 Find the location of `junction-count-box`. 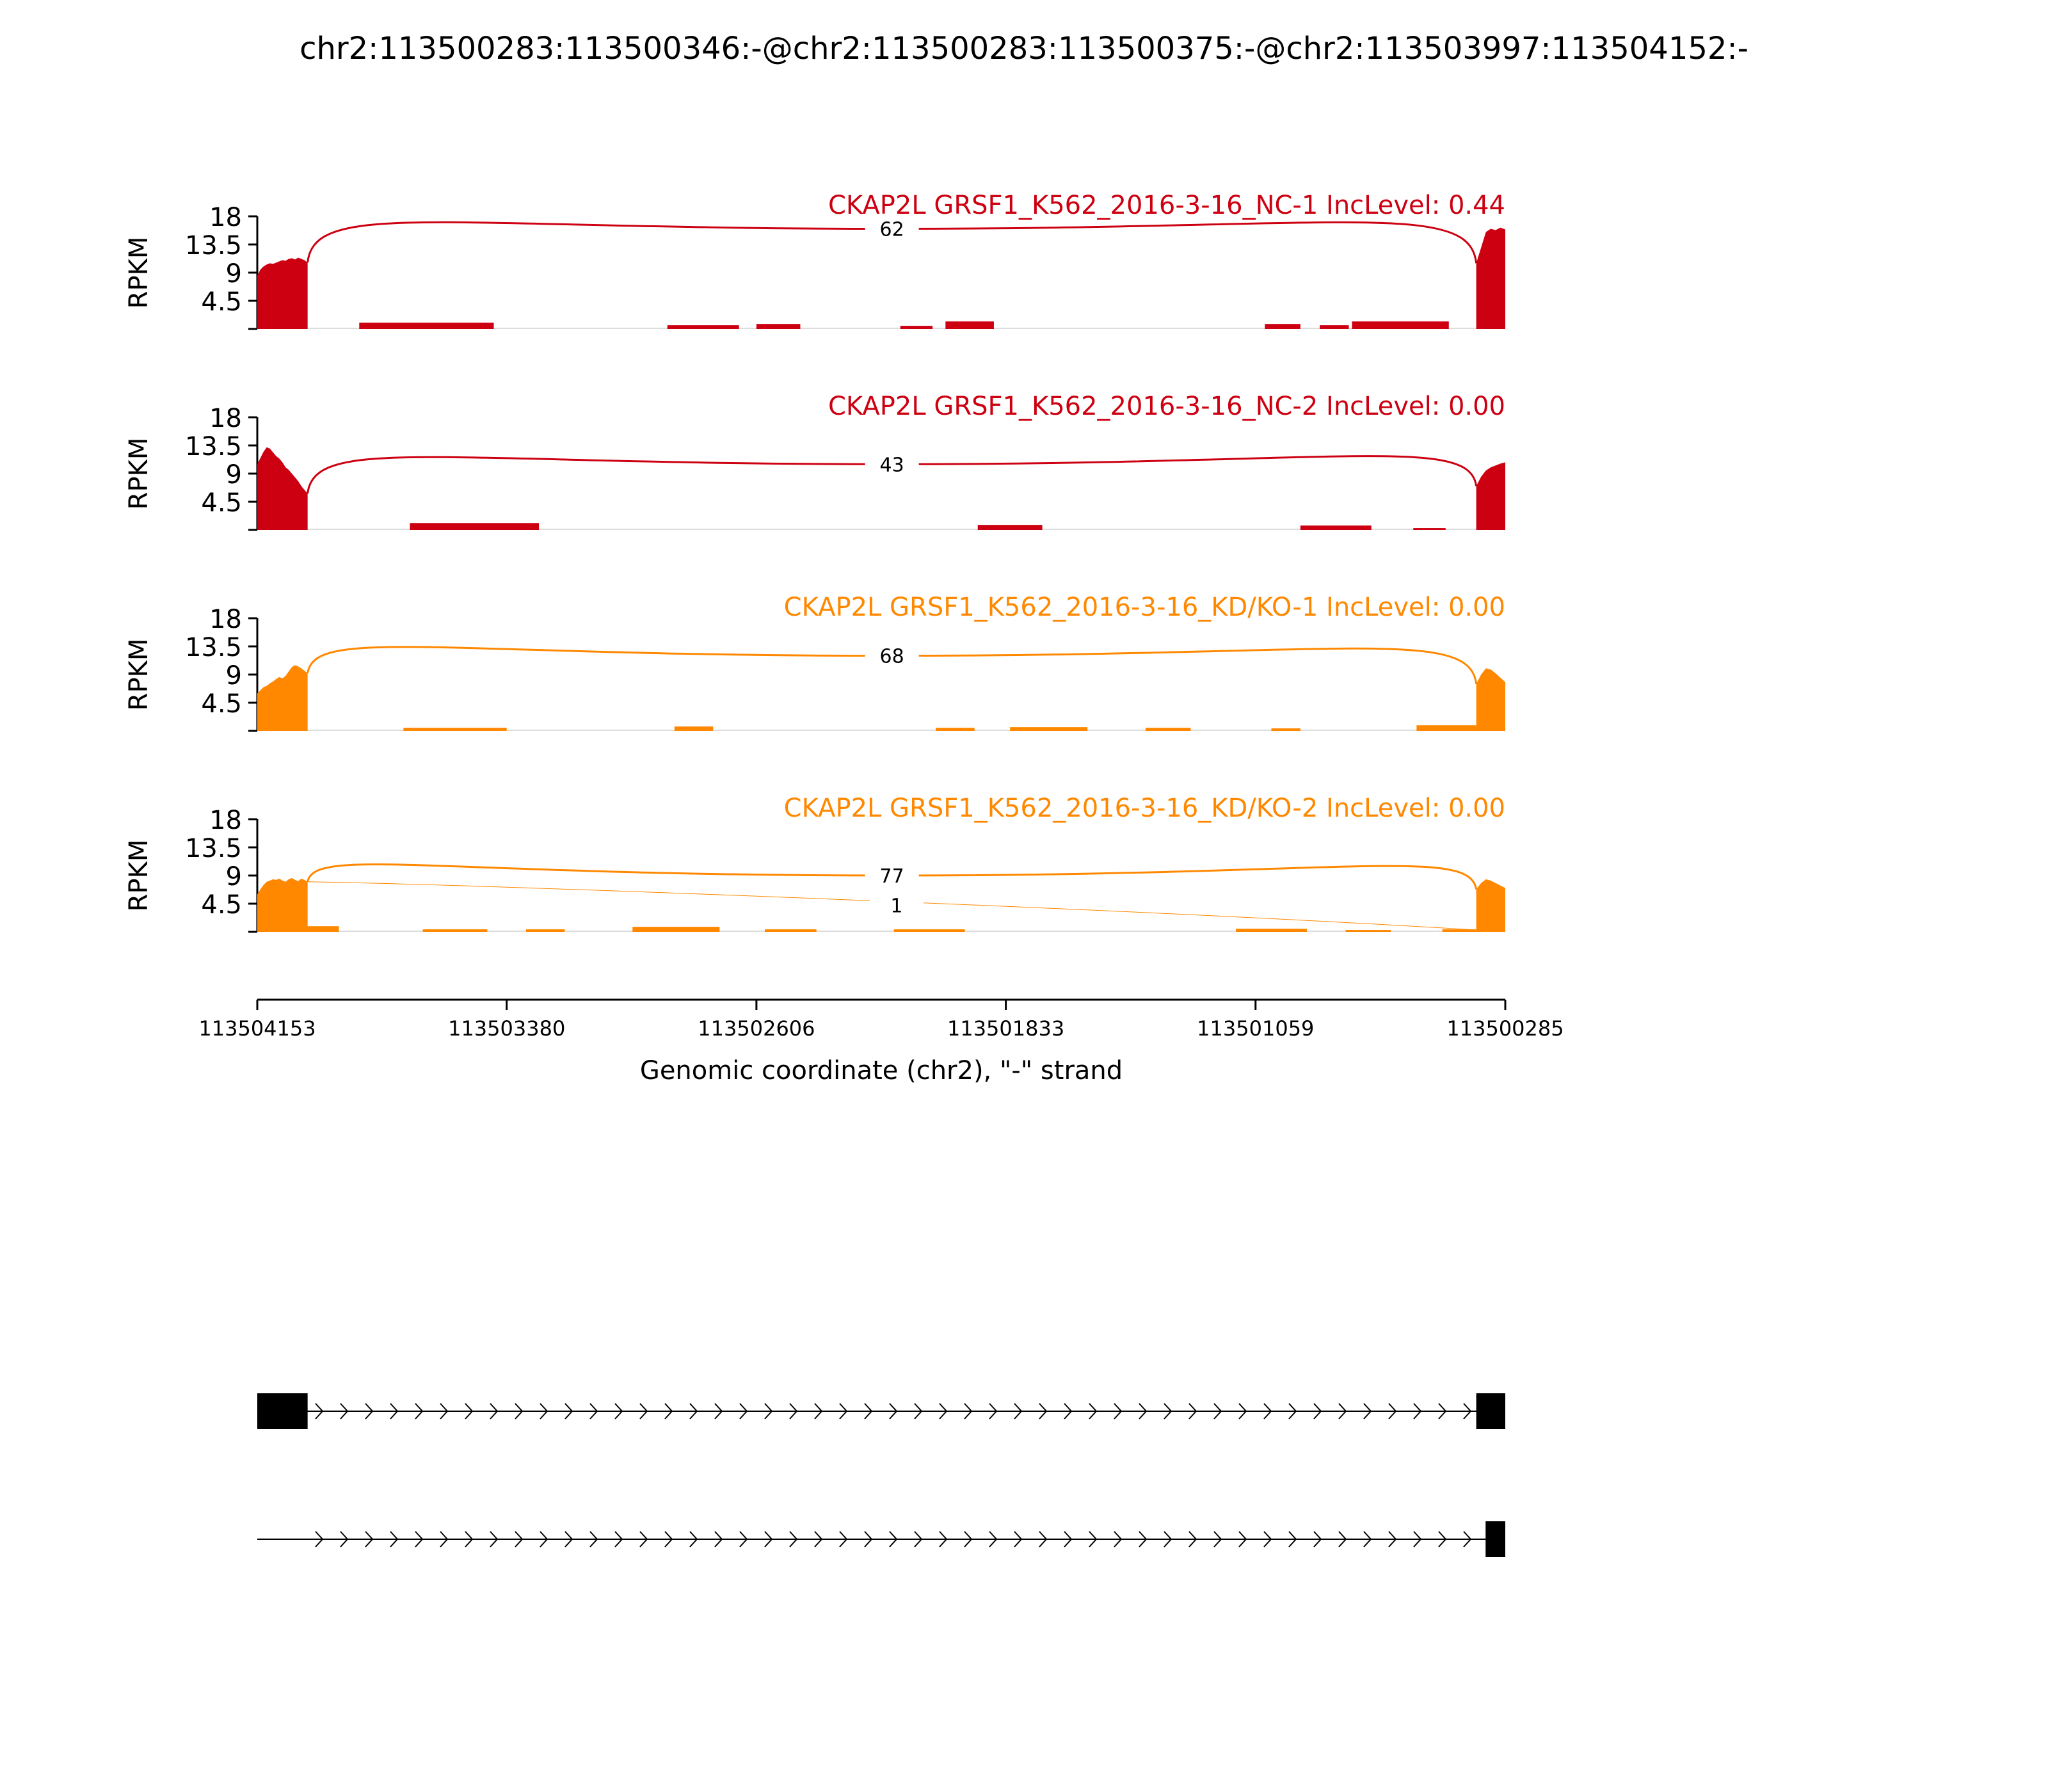

junction-count-box is located at coordinates (892, 228).